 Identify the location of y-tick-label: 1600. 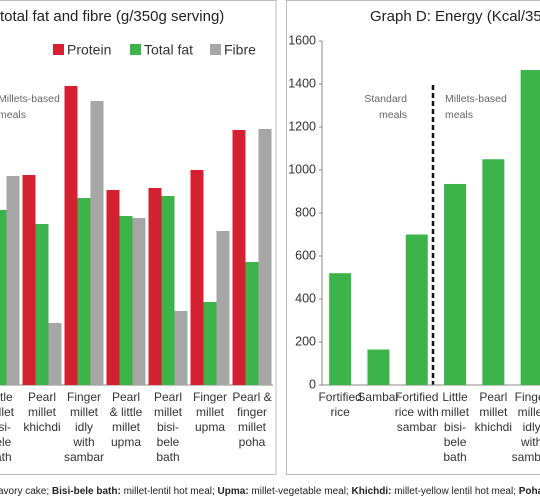
(302, 40).